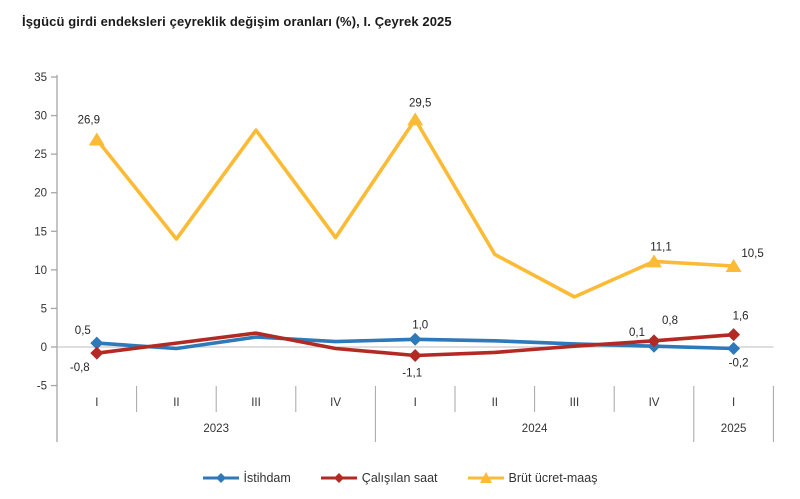  Describe the element at coordinates (670, 321) in the screenshot. I see `data-label: 0,8` at that location.